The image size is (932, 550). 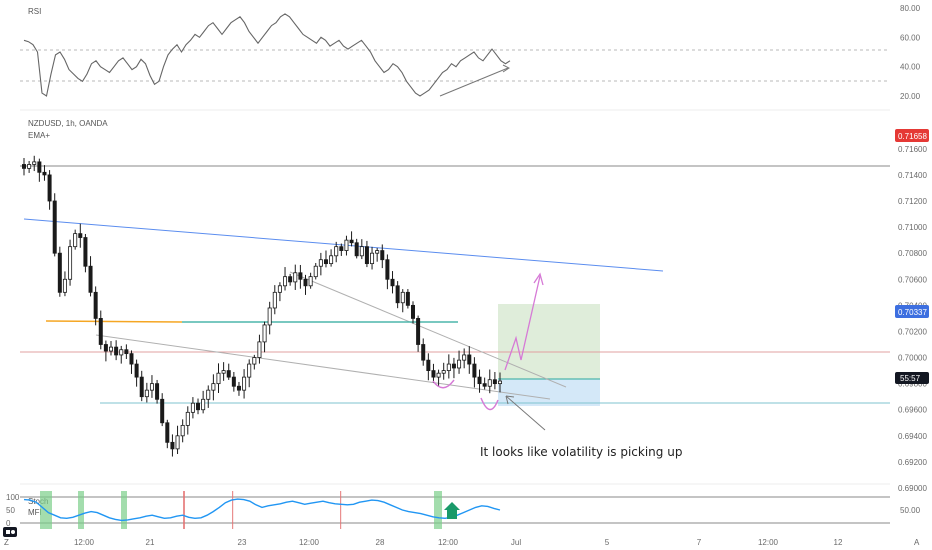 What do you see at coordinates (10, 510) in the screenshot?
I see `osc-axis-tick: 50` at bounding box center [10, 510].